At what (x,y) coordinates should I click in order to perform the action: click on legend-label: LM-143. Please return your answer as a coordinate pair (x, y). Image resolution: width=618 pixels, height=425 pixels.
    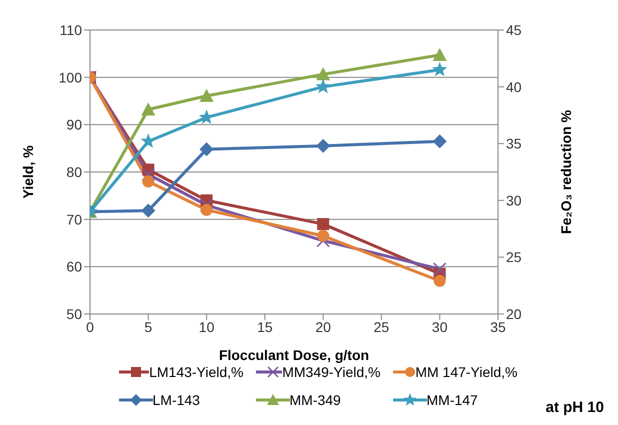
    Looking at the image, I should click on (176, 400).